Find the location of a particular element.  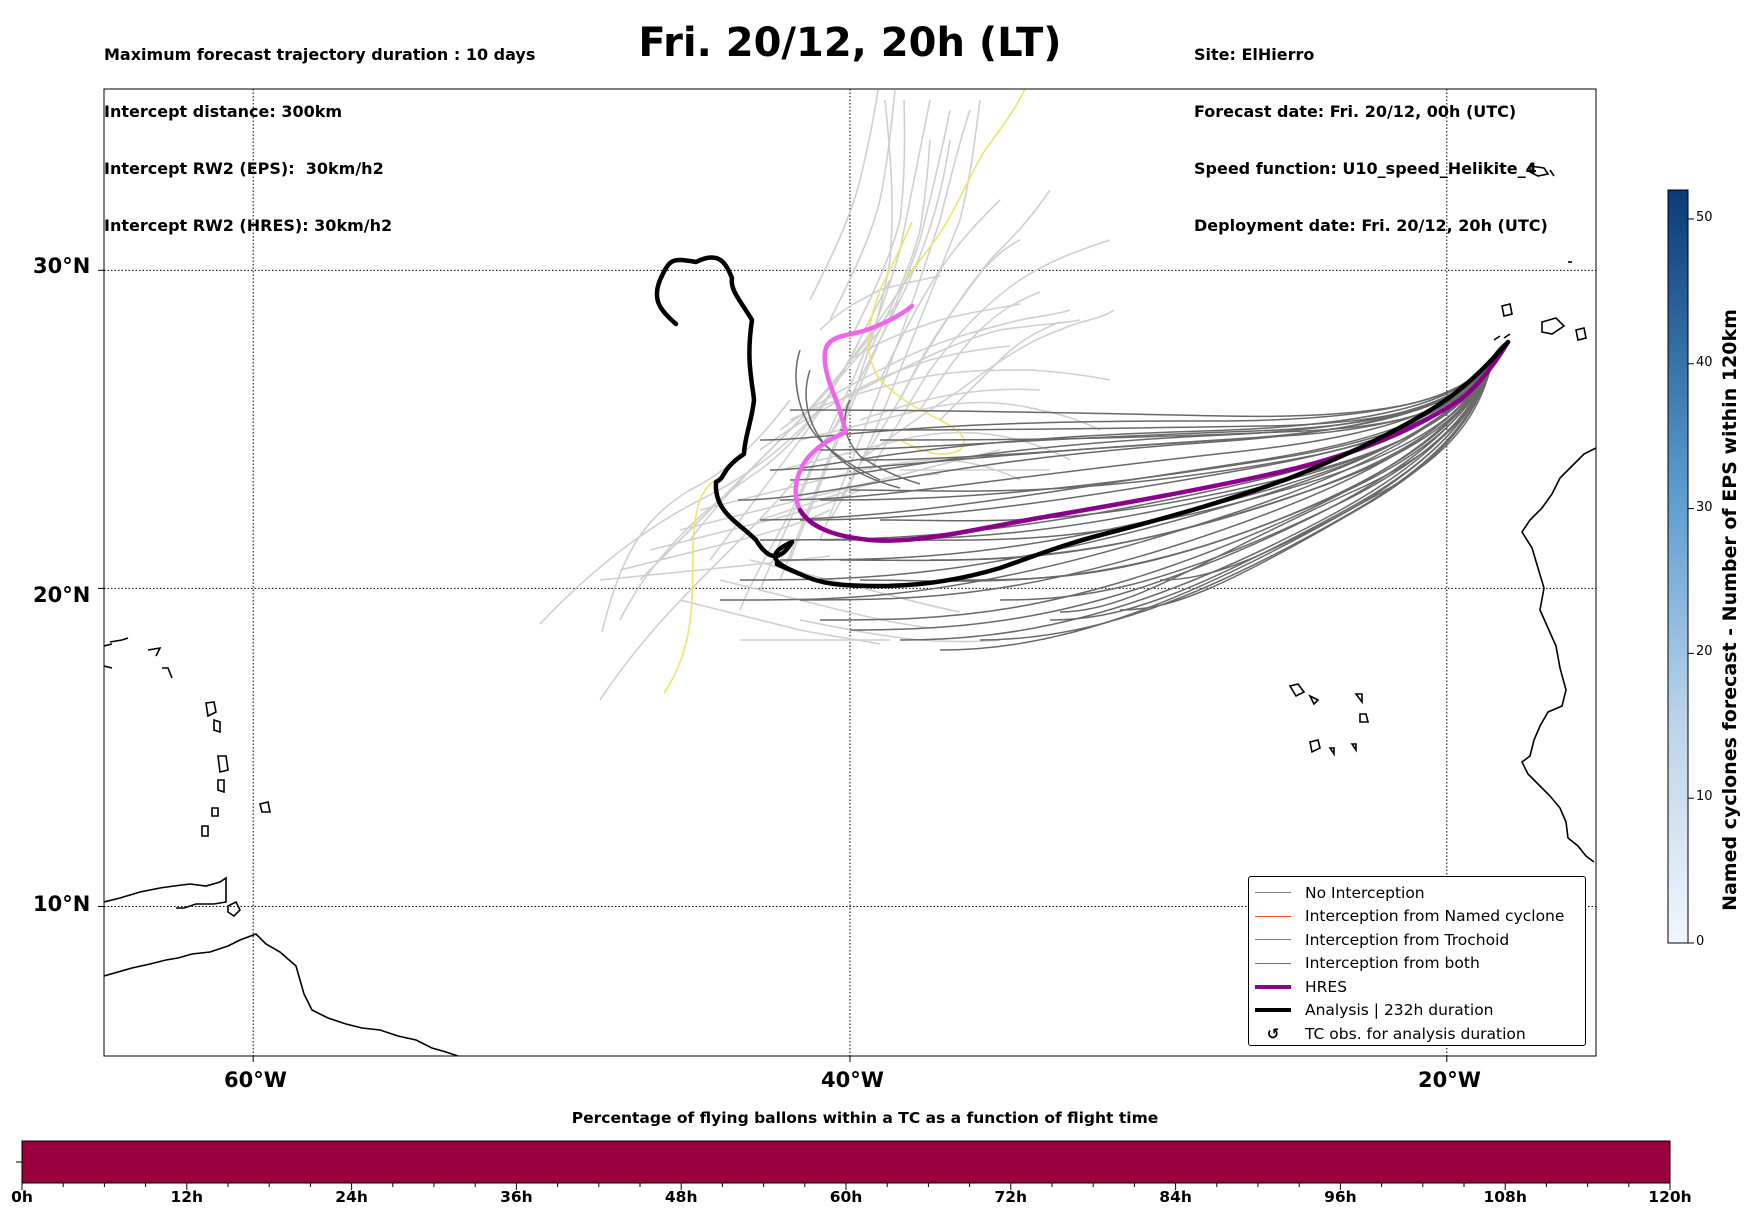

analysis-trajectory is located at coordinates (1082, 422).